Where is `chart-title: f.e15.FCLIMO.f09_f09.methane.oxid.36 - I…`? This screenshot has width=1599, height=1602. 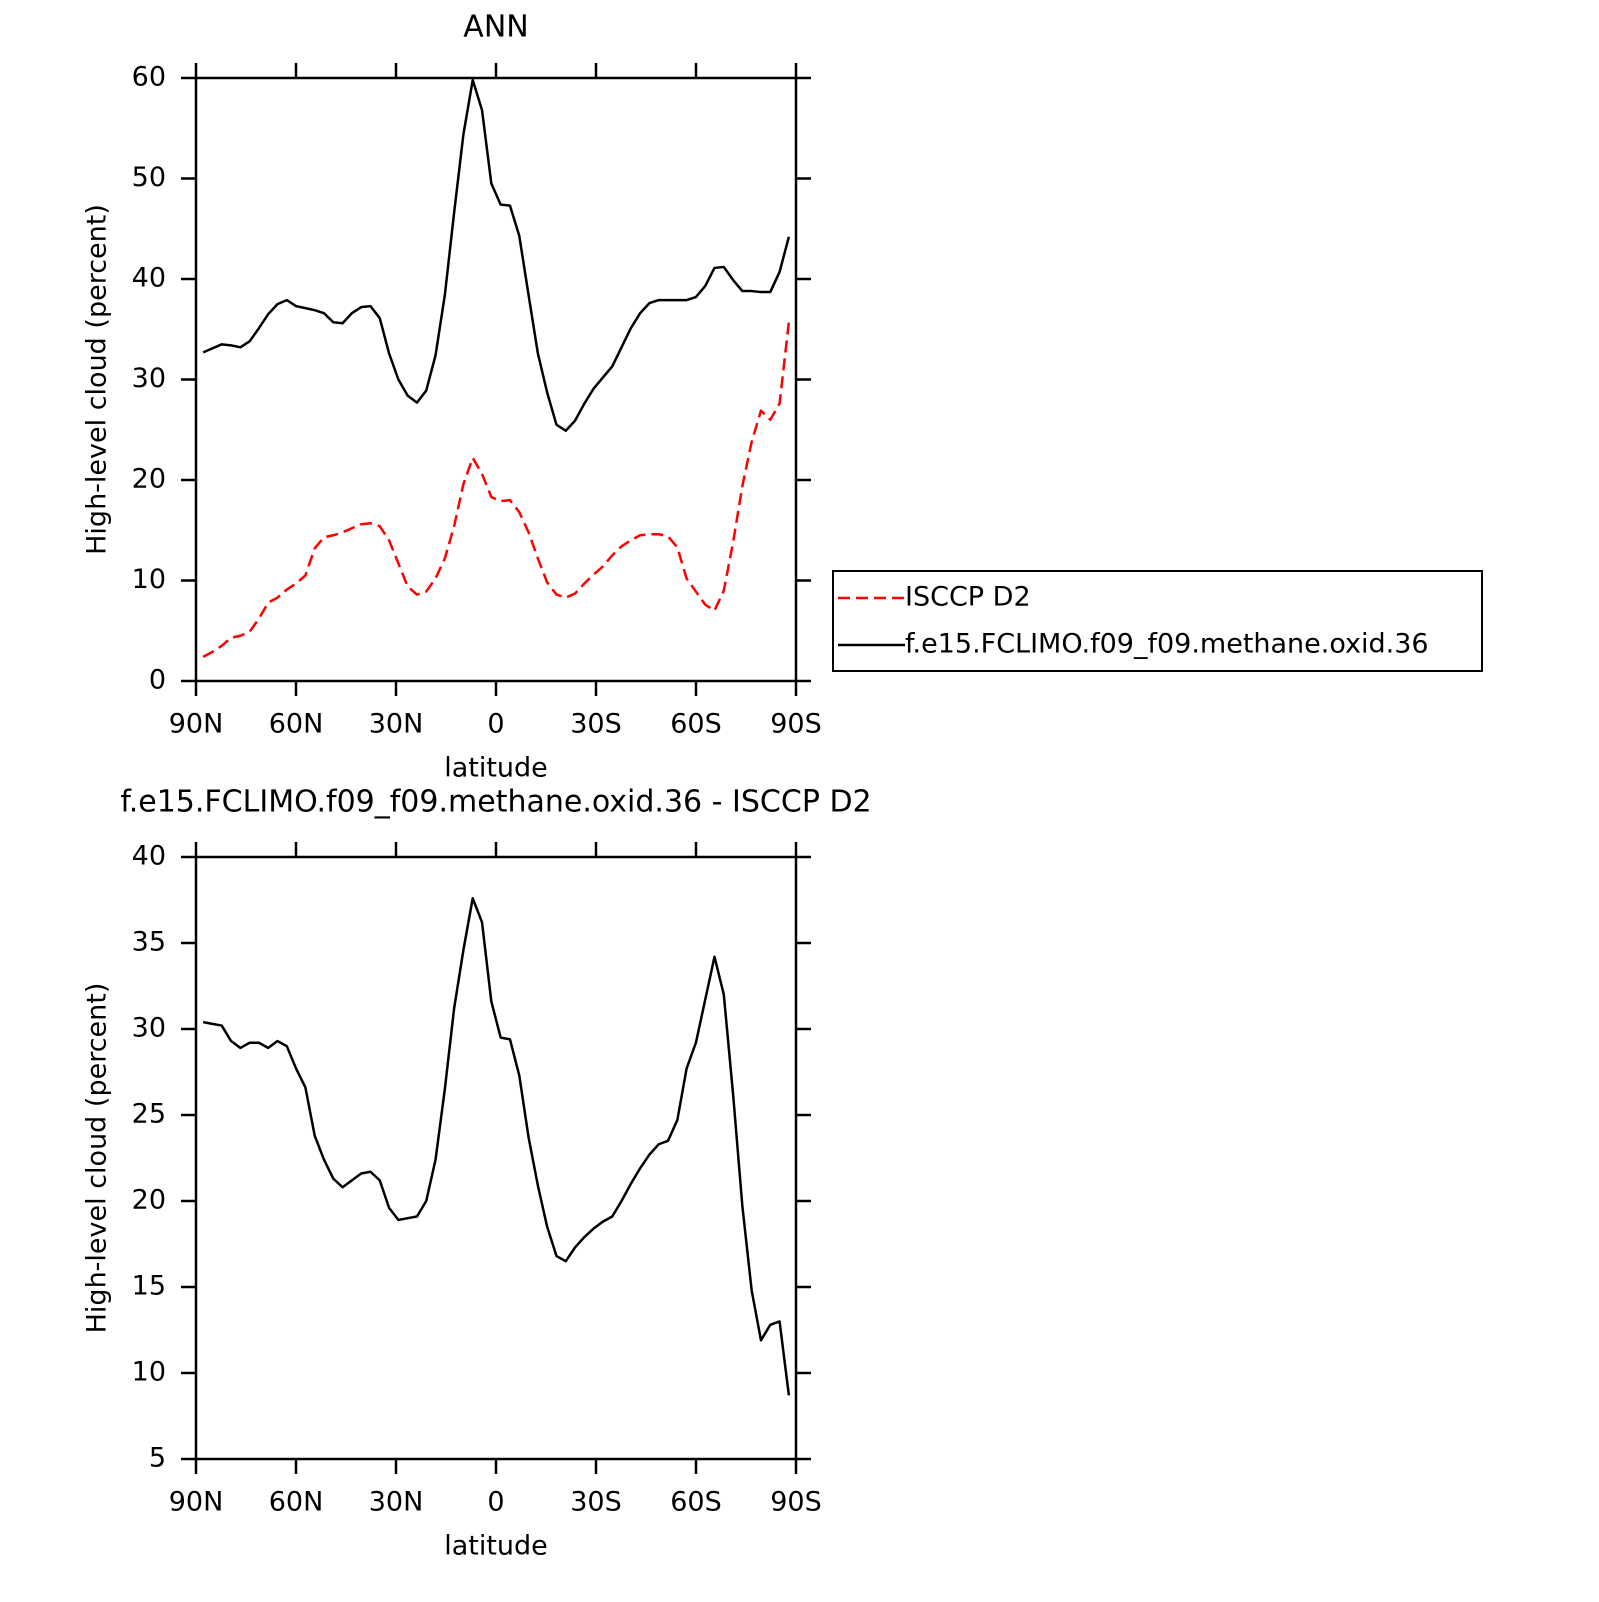 chart-title: f.e15.FCLIMO.f09_f09.methane.oxid.36 - I… is located at coordinates (495, 802).